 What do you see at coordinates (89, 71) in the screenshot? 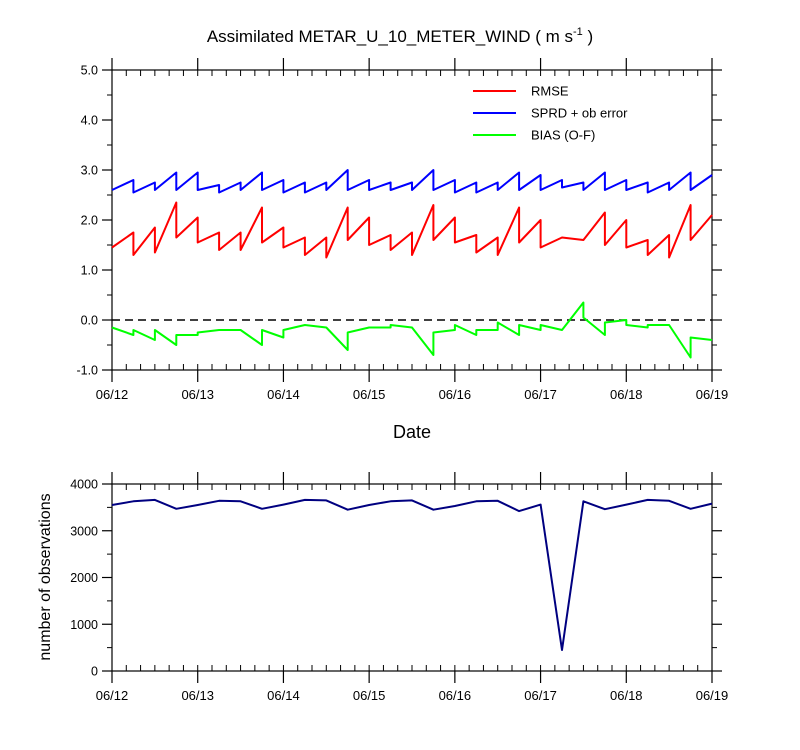
I see `y-tick-label: 5.0` at bounding box center [89, 71].